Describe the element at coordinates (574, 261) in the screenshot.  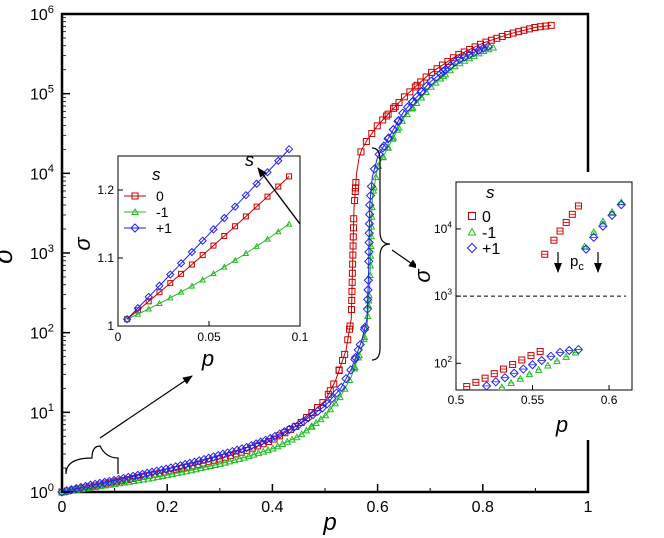
I see `pc-label-main: p` at that location.